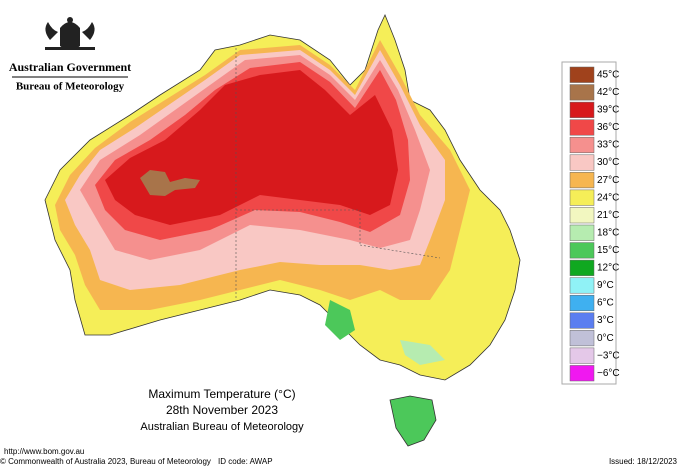 Image resolution: width=680 pixels, height=472 pixels. I want to click on legend-label: 12°C, so click(608, 268).